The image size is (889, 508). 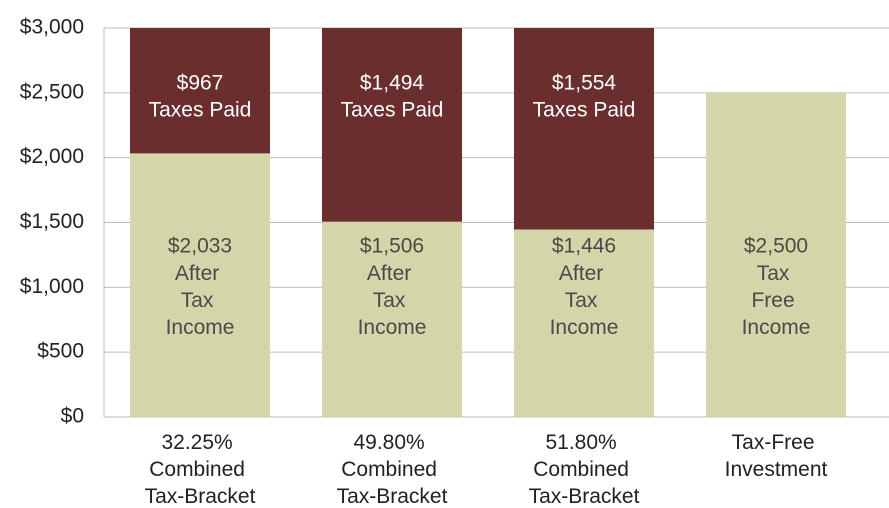 What do you see at coordinates (60, 351) in the screenshot?
I see `y-tick-label: $500` at bounding box center [60, 351].